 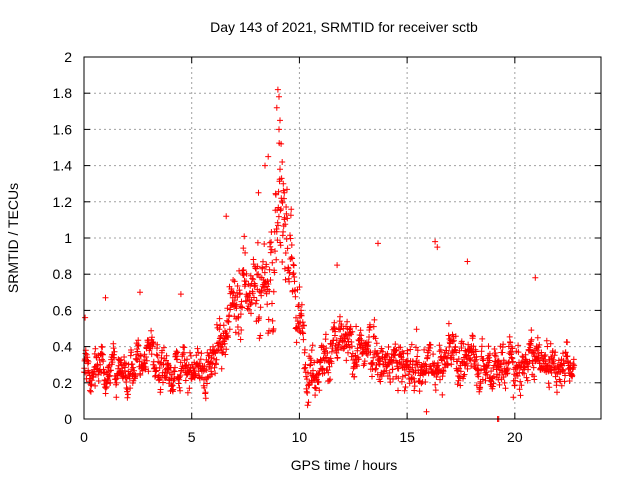 What do you see at coordinates (344, 465) in the screenshot?
I see `x-axis-label: GPS time / hours` at bounding box center [344, 465].